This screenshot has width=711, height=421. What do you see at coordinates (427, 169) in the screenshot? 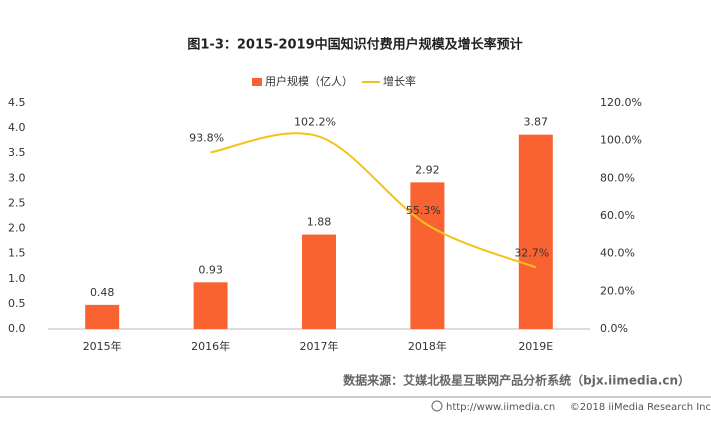
I see `bar-value-label: 2.92` at bounding box center [427, 169].